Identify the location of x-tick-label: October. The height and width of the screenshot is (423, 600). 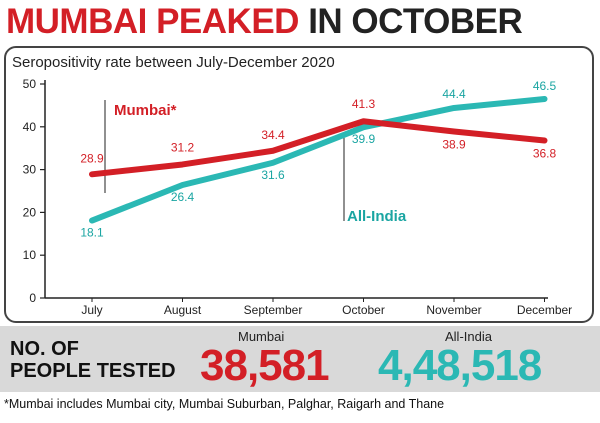
(363, 310).